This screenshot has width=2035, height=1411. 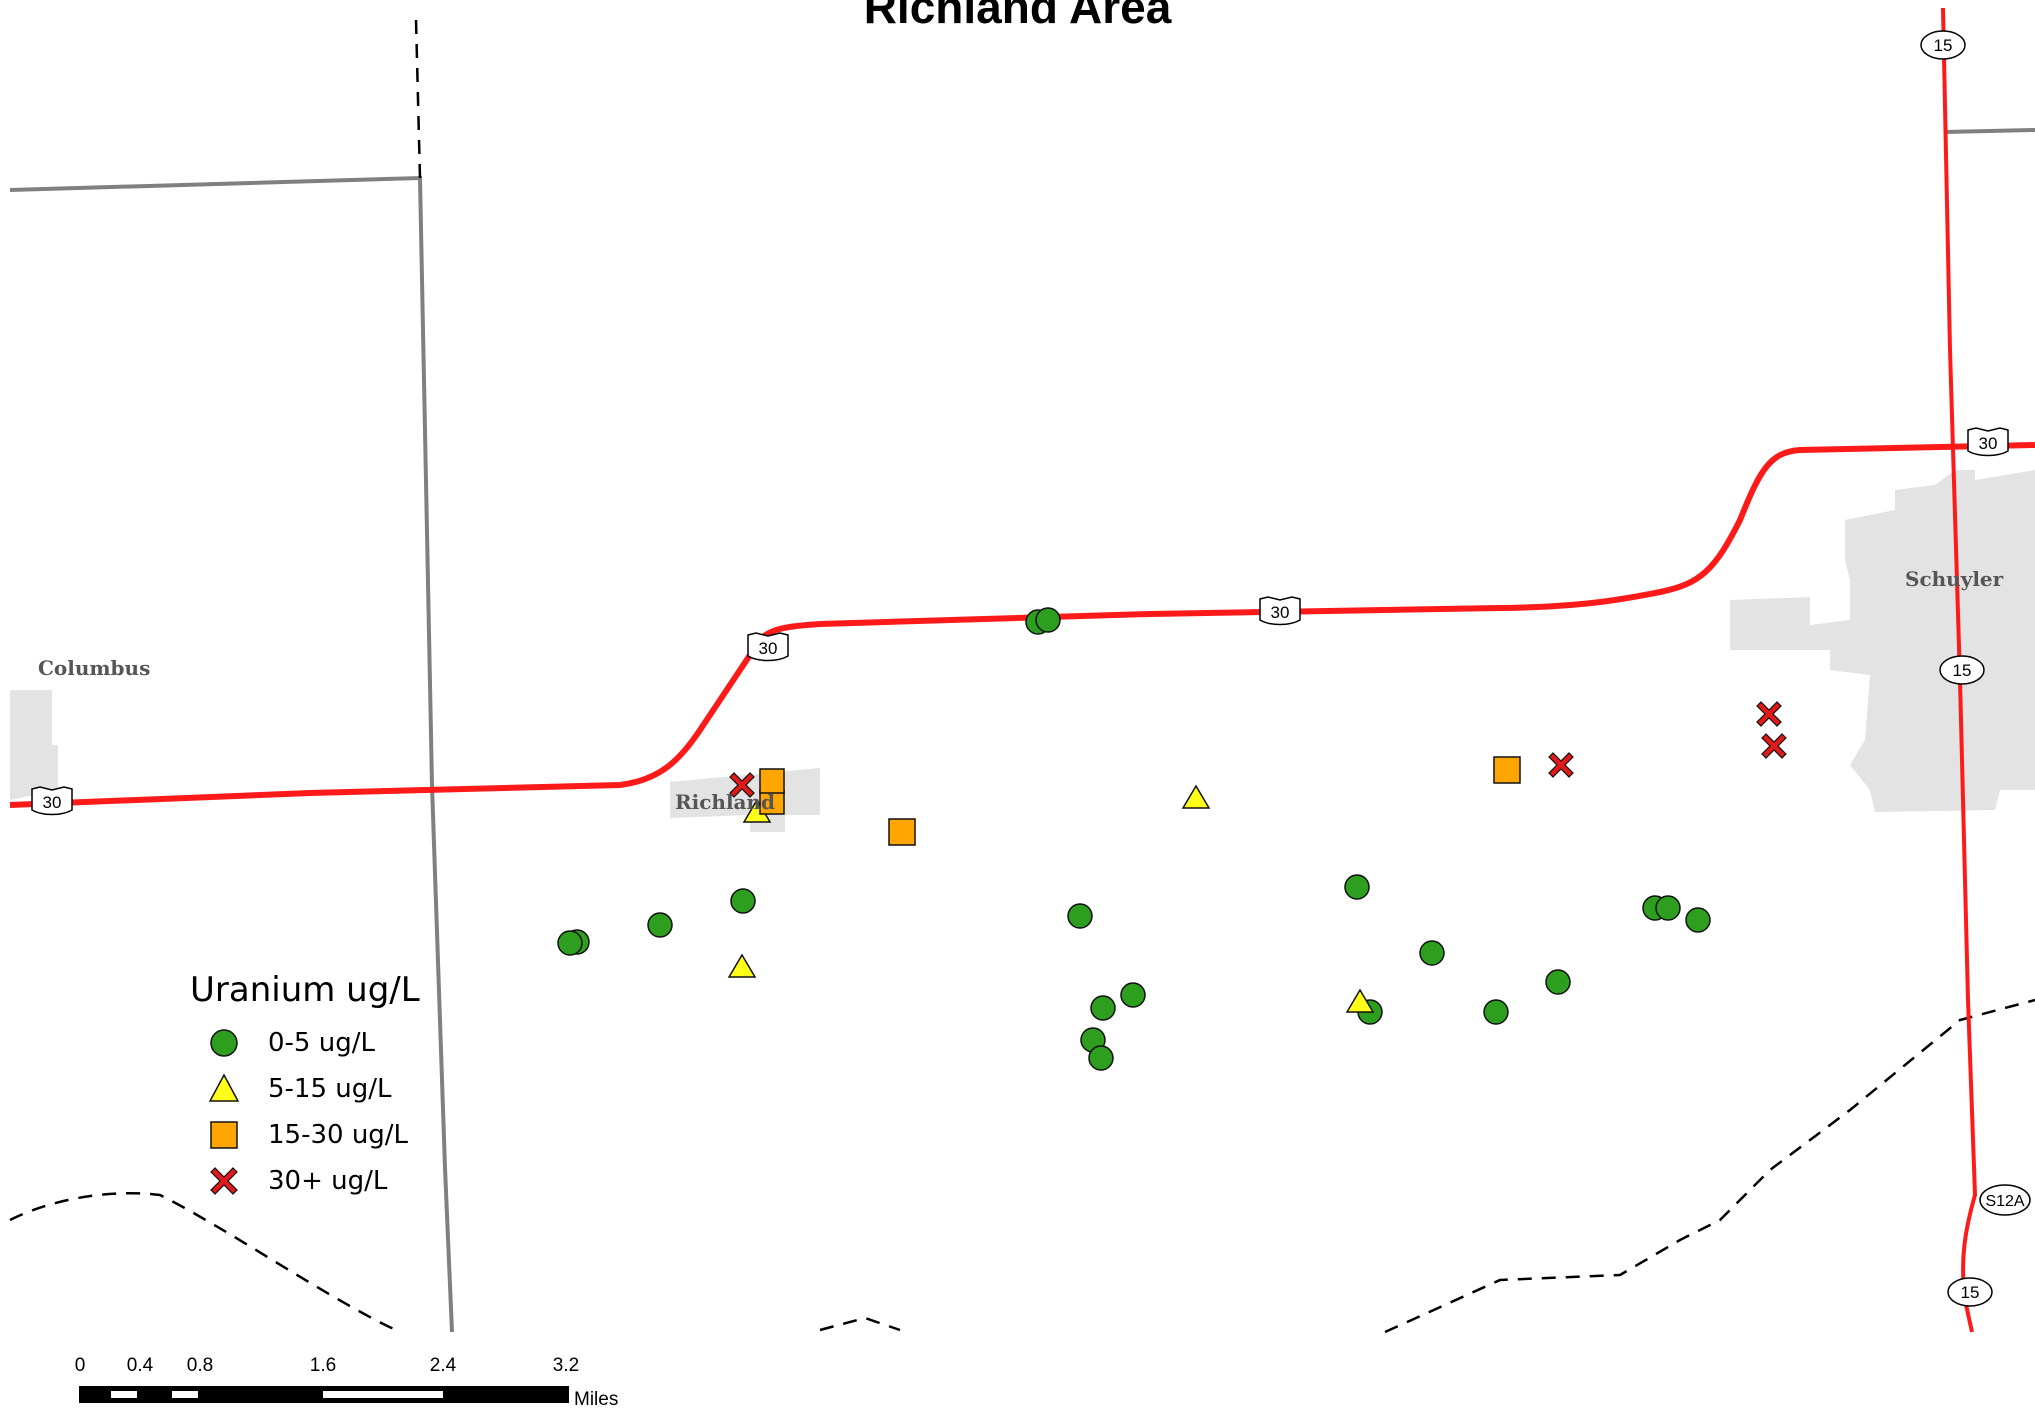 What do you see at coordinates (324, 1394) in the screenshot?
I see `scale-bar-graphic` at bounding box center [324, 1394].